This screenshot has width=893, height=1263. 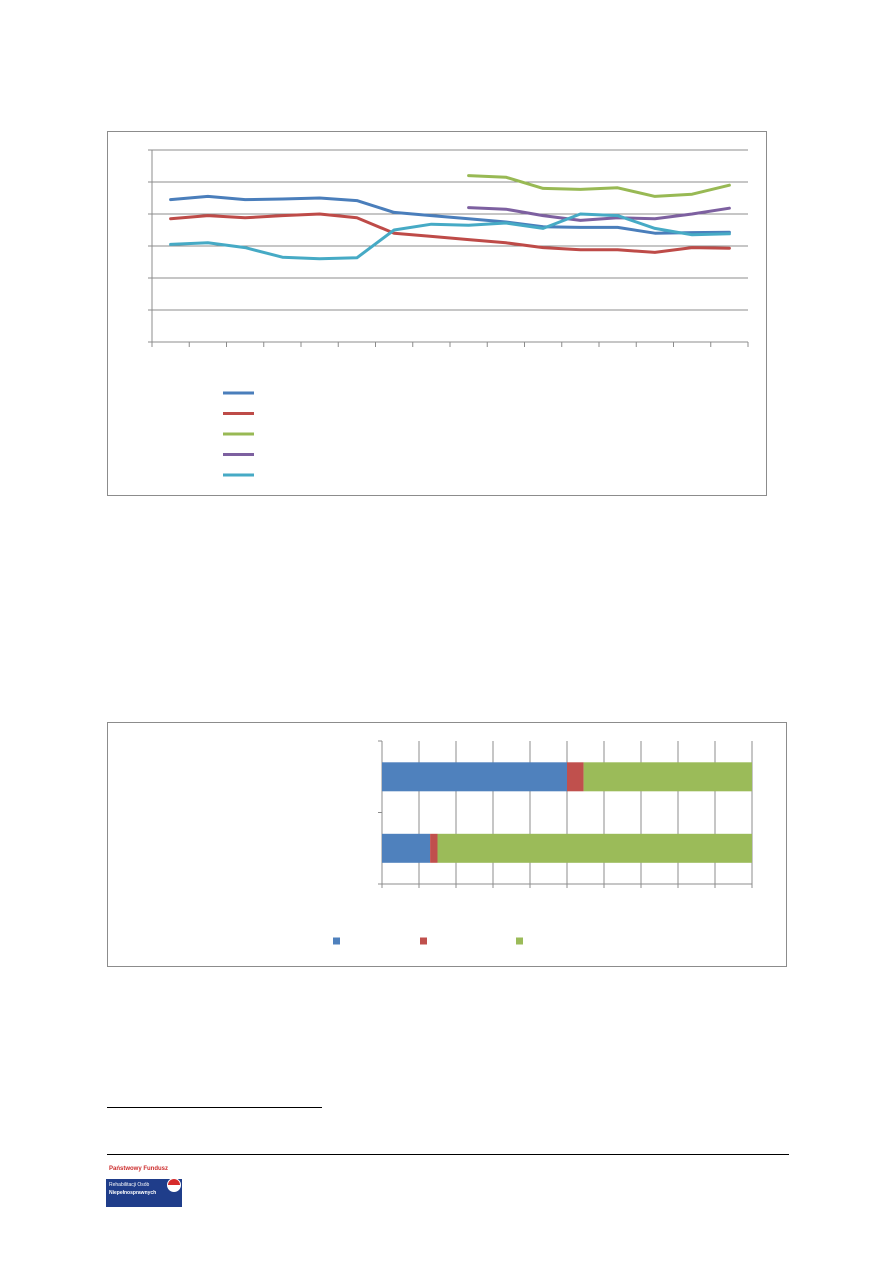 I want to click on logo-emblem-icon, so click(x=174, y=1185).